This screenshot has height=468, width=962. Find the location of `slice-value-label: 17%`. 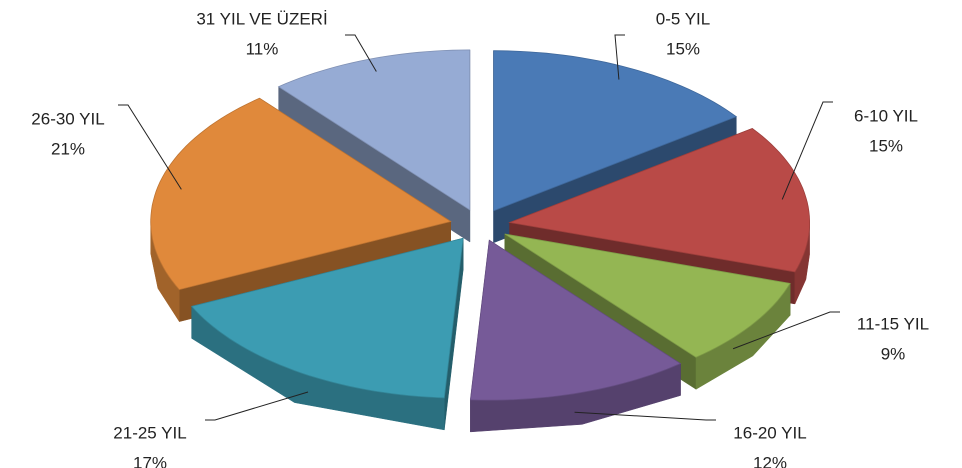

slice-value-label: 17% is located at coordinates (150, 460).